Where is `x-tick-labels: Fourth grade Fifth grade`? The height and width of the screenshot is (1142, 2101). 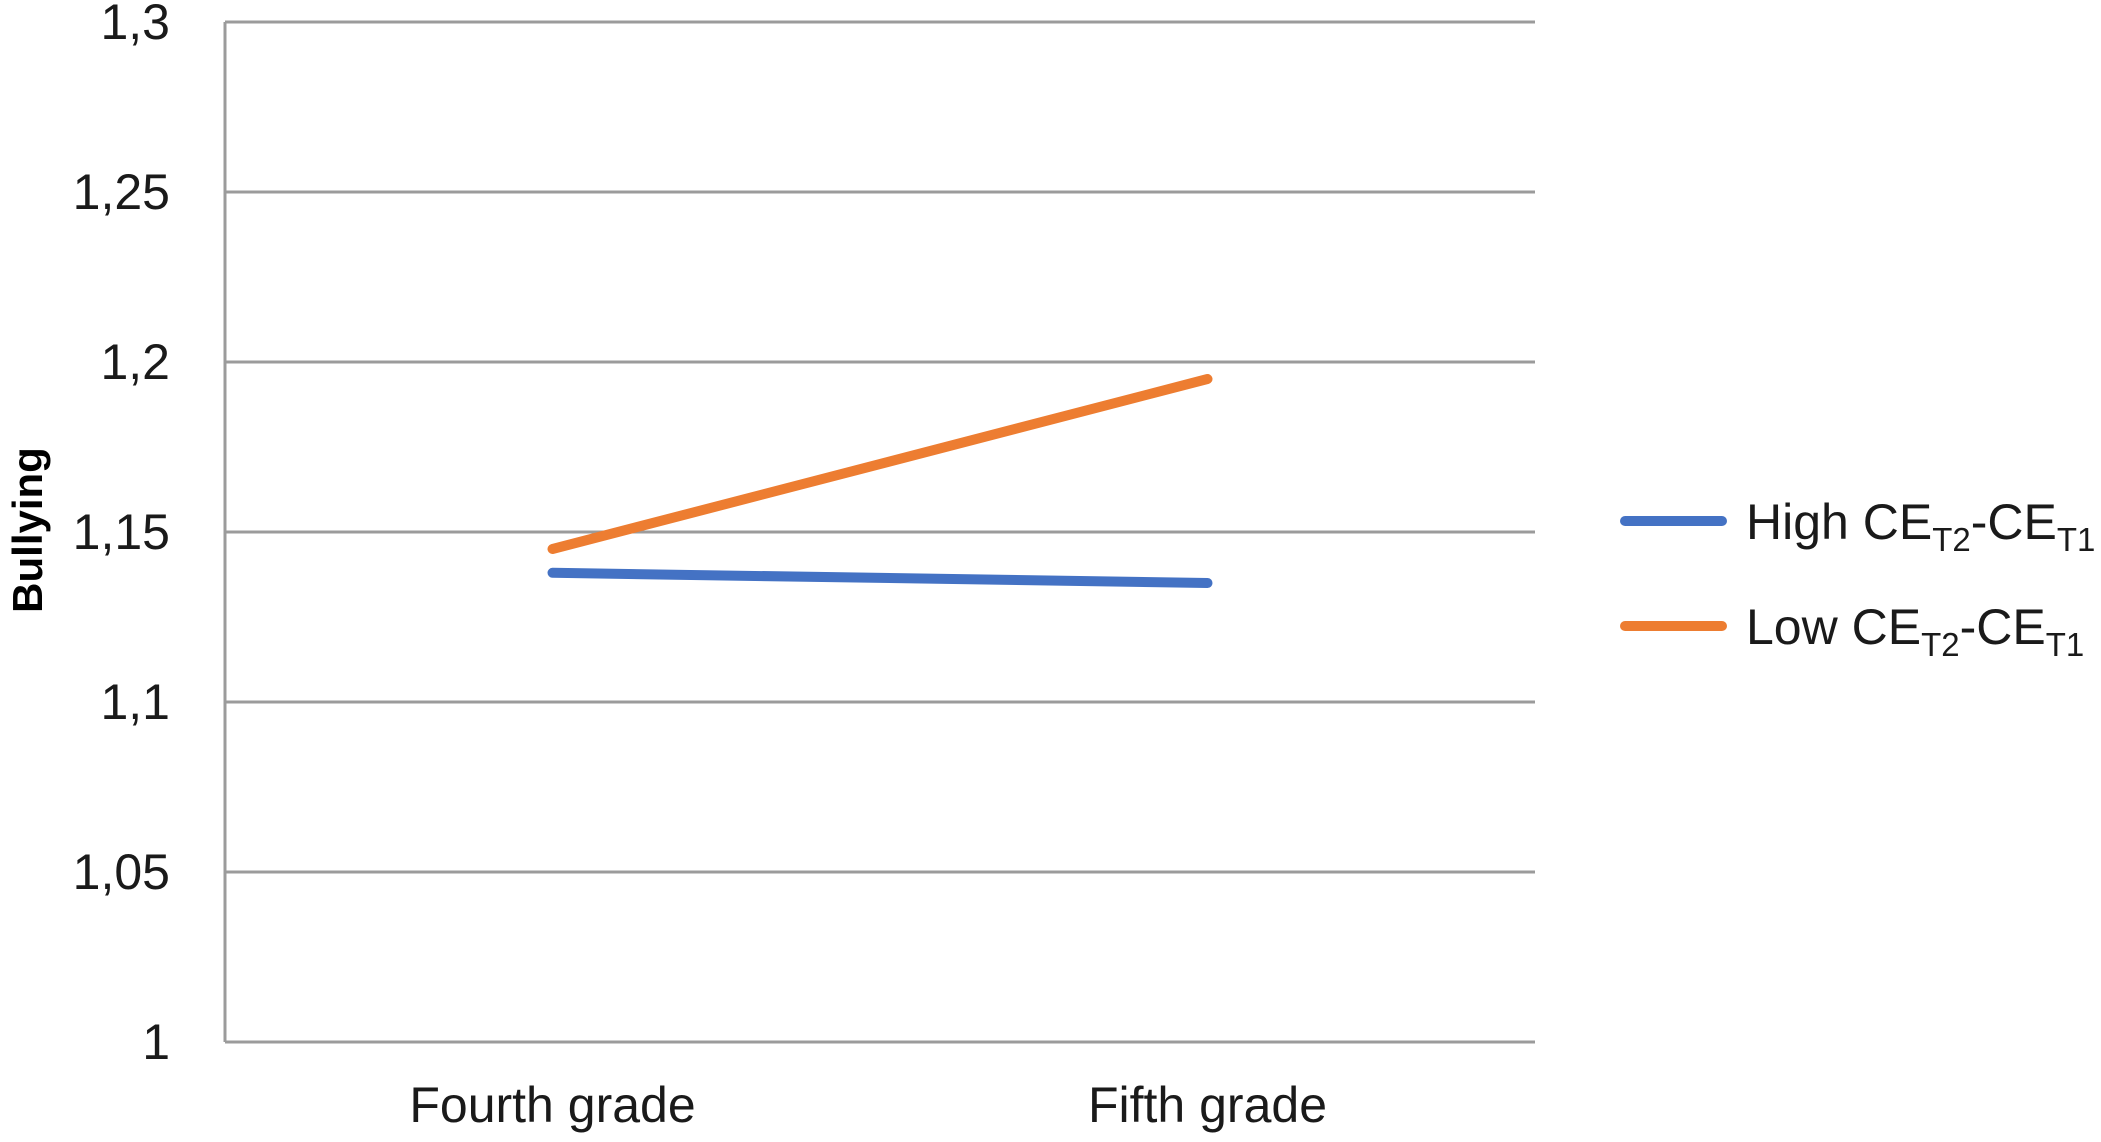 x-tick-labels: Fourth grade Fifth grade is located at coordinates (868, 1105).